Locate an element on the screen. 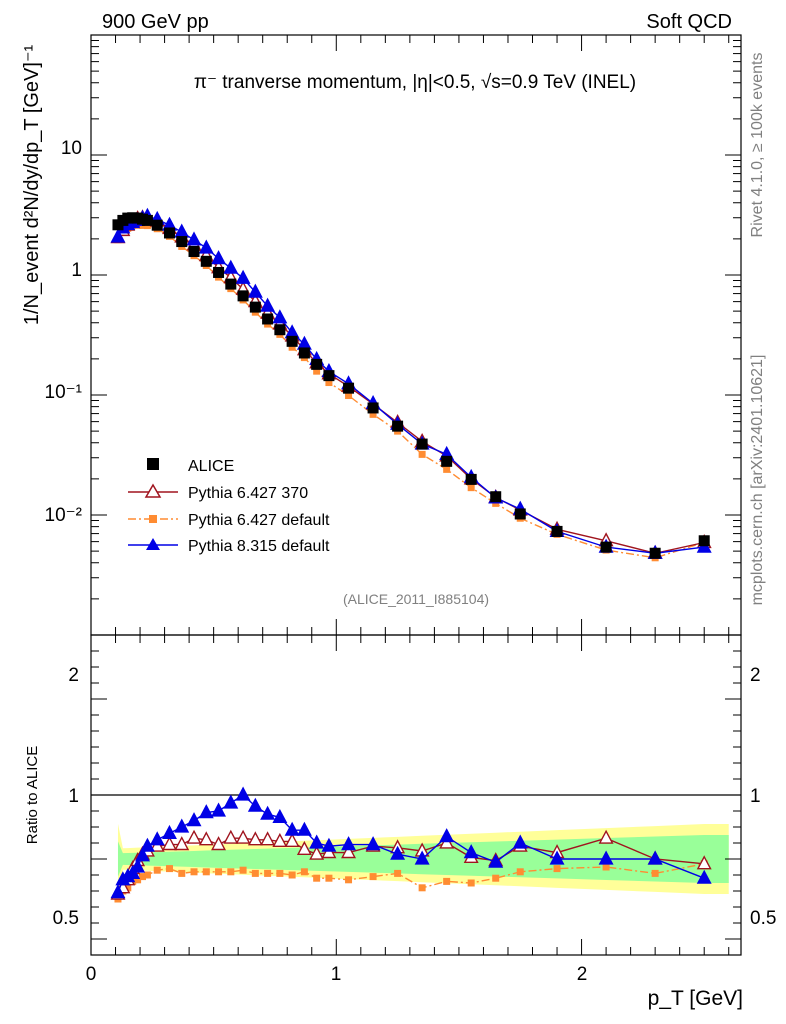 This screenshot has width=786, height=1024. mcplots-label: mcplots.cern.ch [arXiv:2401.10621] is located at coordinates (757, 480).